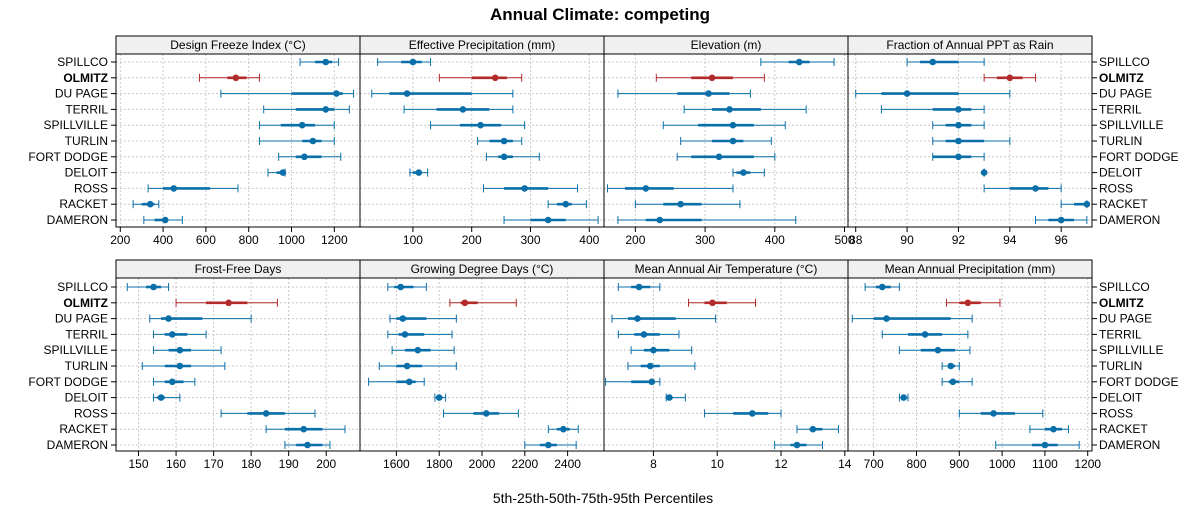  Describe the element at coordinates (567, 464) in the screenshot. I see `x-tick-label: 2400` at that location.